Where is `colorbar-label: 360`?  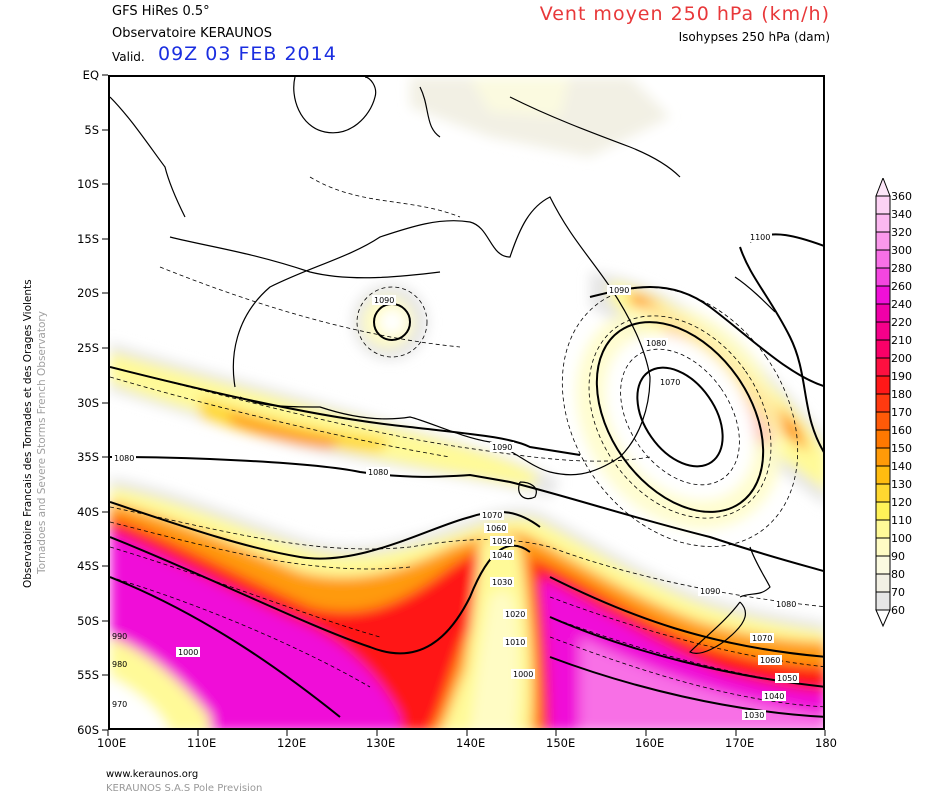
colorbar-label: 360 is located at coordinates (901, 196).